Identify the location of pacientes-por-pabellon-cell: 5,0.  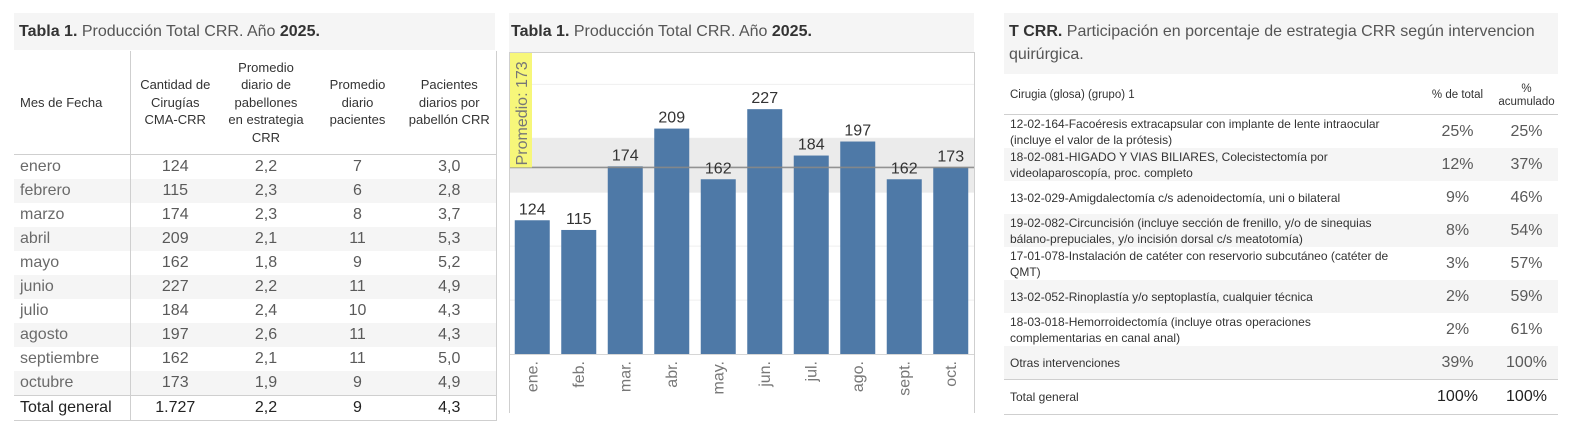
(450, 359).